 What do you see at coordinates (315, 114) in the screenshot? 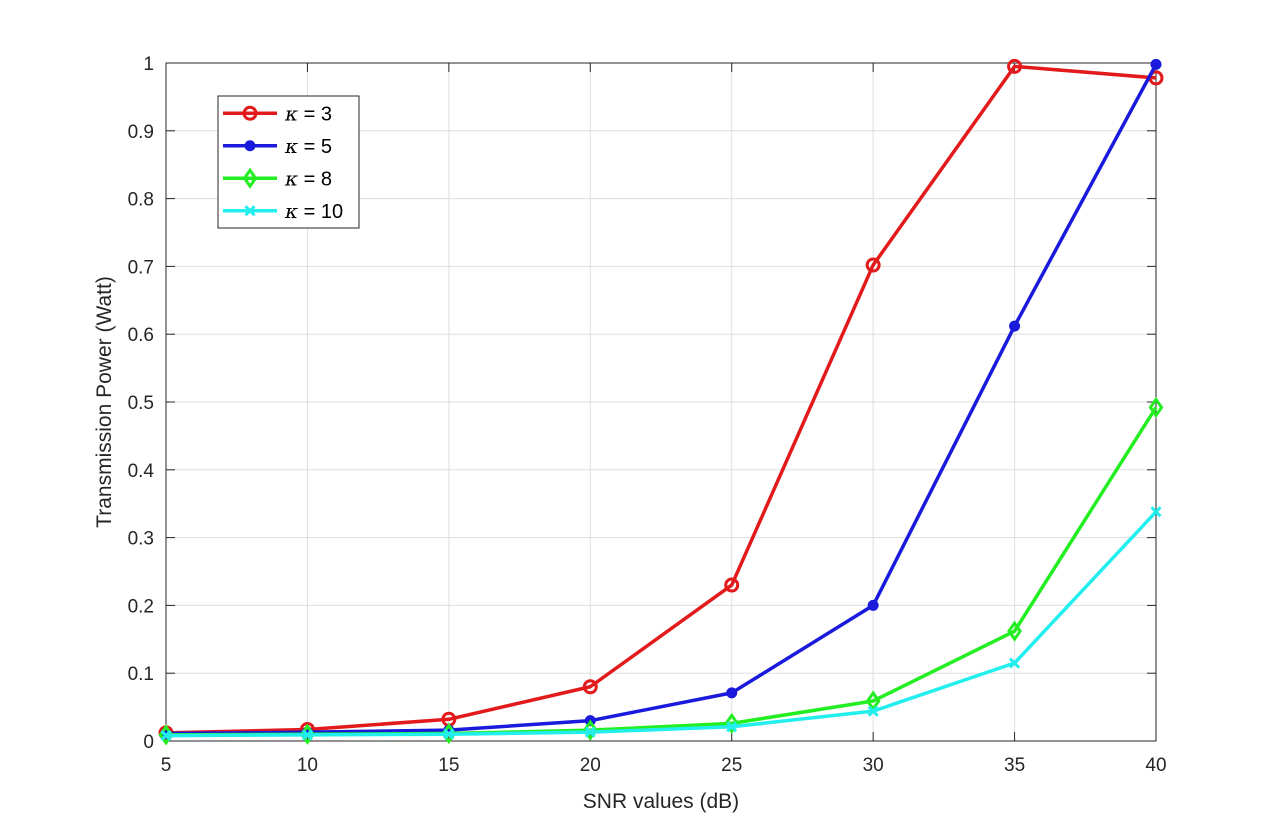
I see `legend-value: = 3` at bounding box center [315, 114].